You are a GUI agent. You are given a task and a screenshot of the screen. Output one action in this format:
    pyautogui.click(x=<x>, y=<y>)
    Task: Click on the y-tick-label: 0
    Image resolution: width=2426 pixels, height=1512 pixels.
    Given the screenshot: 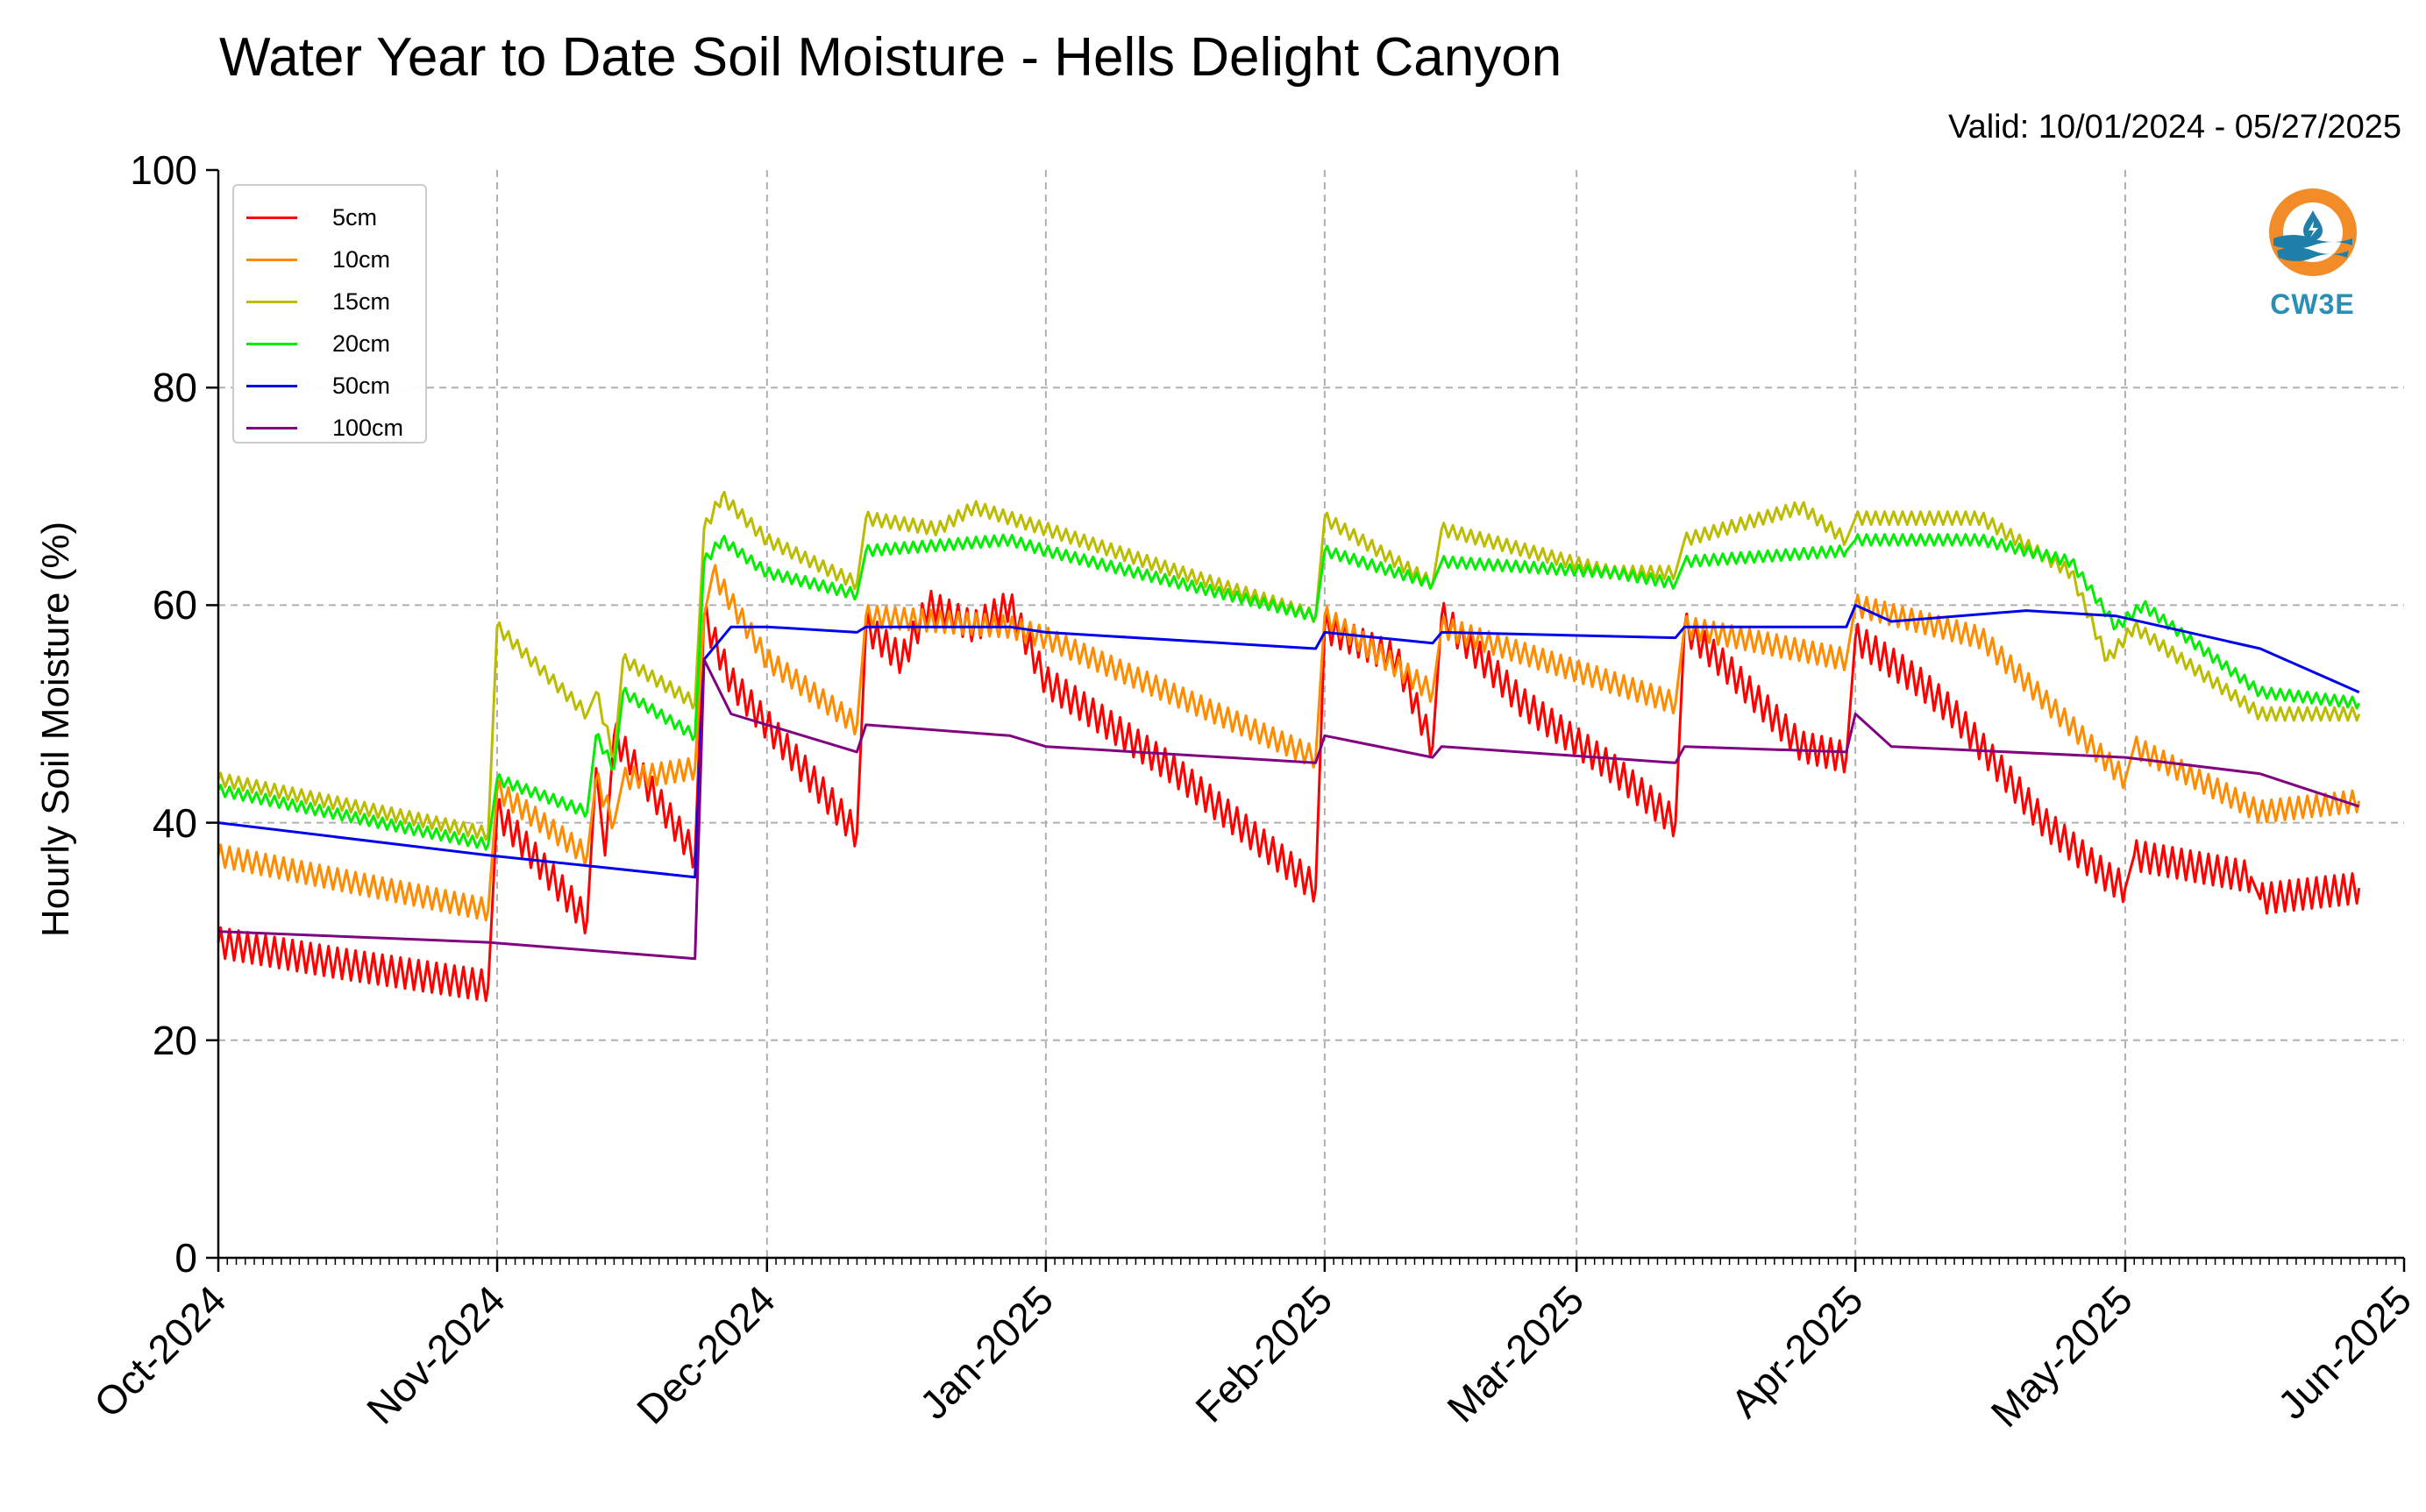 What is the action you would take?
    pyautogui.click(x=185, y=1258)
    